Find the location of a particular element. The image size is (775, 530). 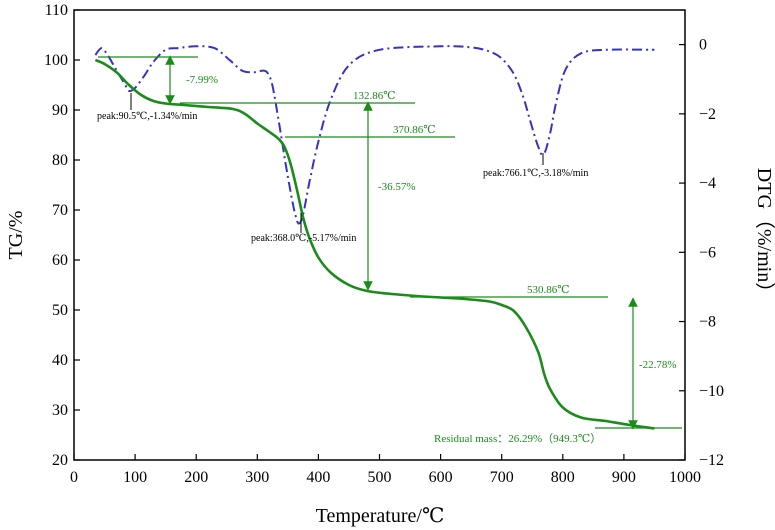

y-left-tick-label: 110 is located at coordinates (56, 10).